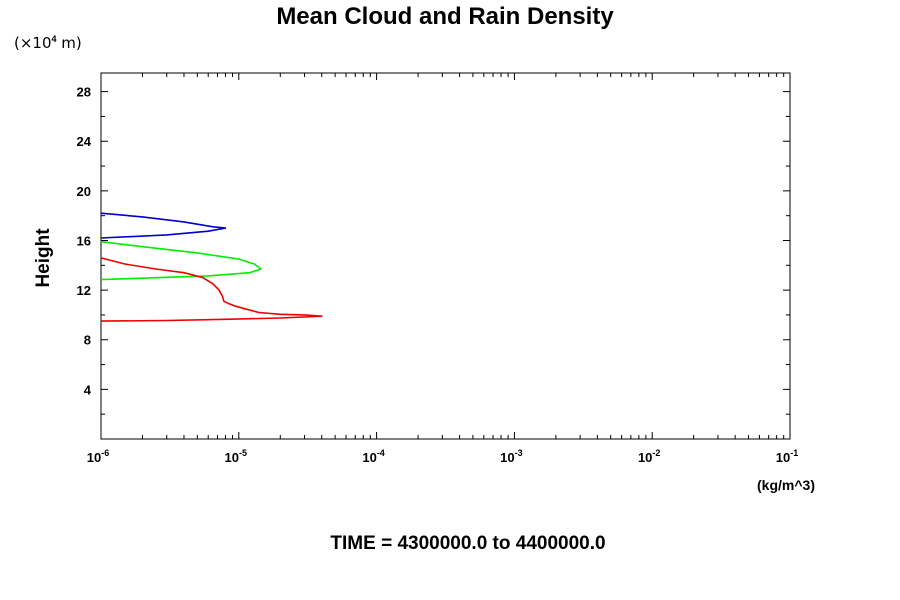 This screenshot has height=600, width=900. I want to click on y-tick-label: 24, so click(84, 141).